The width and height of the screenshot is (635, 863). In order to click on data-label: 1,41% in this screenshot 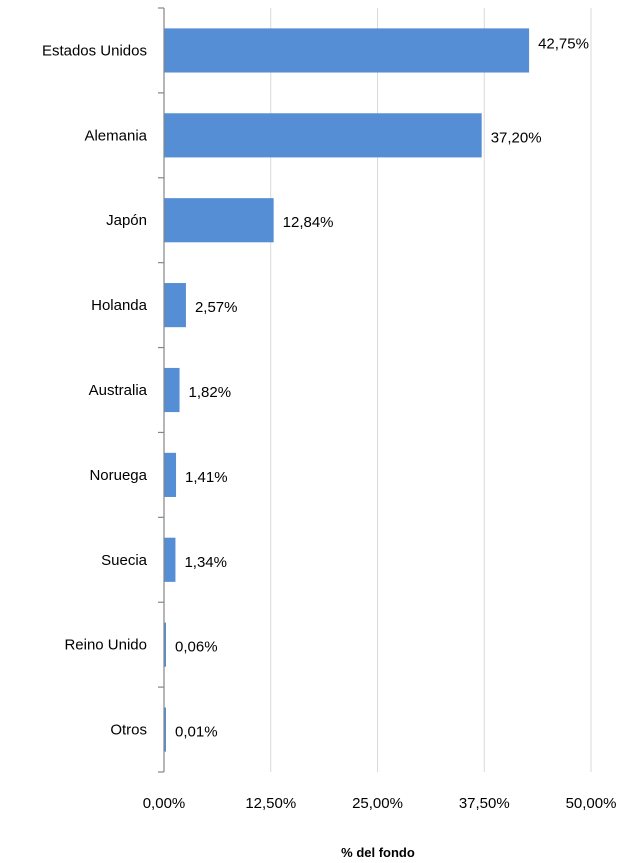, I will do `click(206, 477)`.